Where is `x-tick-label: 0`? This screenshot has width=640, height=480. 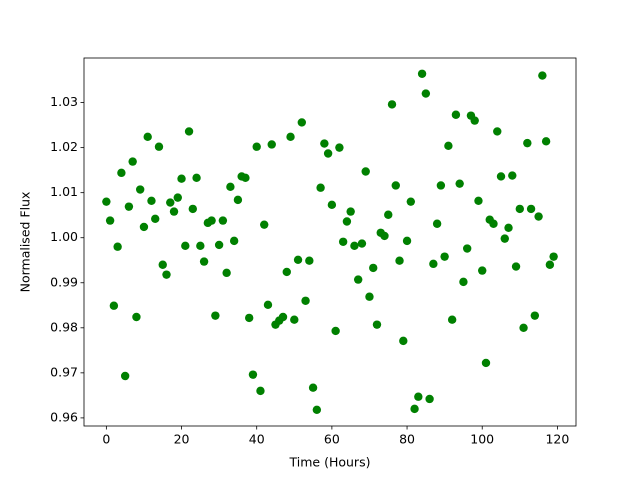
x-tick-label: 0 is located at coordinates (106, 439).